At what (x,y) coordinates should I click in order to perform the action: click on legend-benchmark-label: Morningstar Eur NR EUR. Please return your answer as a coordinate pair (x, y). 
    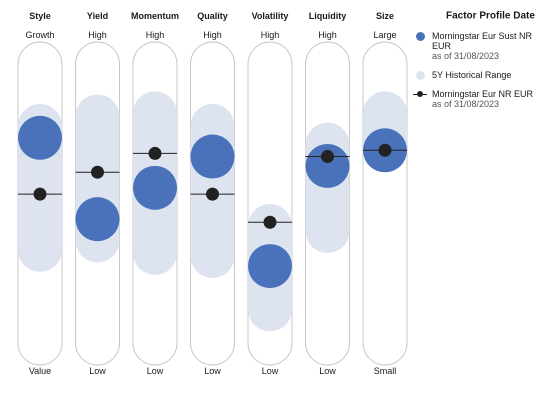
    Looking at the image, I should click on (483, 94).